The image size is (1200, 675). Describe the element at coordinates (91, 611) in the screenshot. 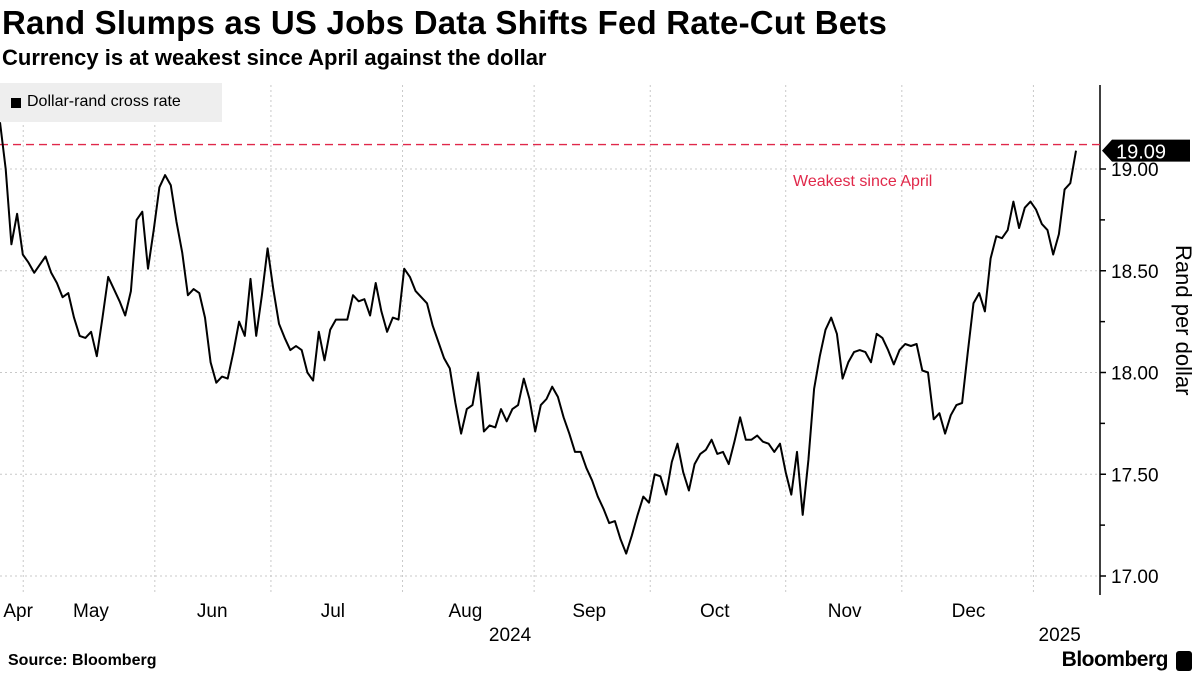

I see `x-tick-label: May` at that location.